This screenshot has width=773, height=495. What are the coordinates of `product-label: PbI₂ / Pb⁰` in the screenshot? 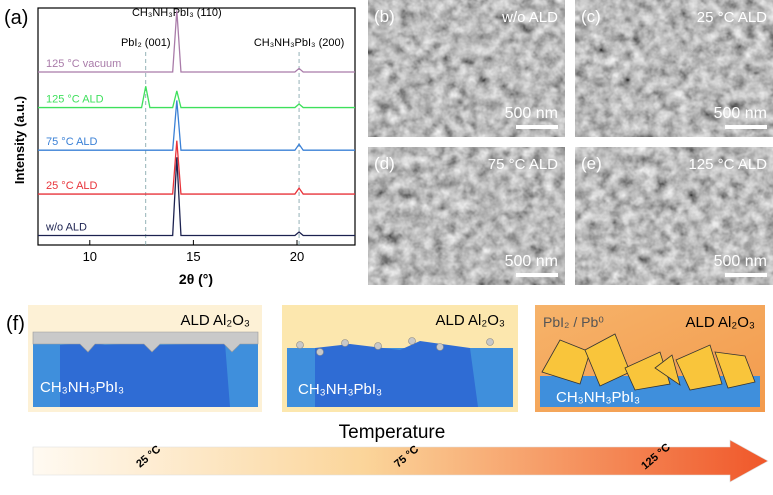 It's located at (573, 322).